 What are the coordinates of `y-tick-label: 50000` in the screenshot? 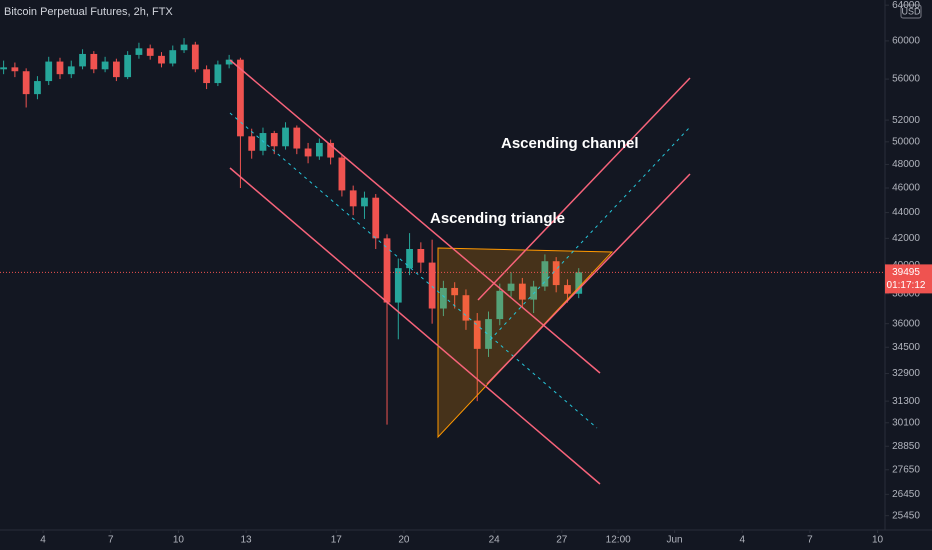 It's located at (906, 141).